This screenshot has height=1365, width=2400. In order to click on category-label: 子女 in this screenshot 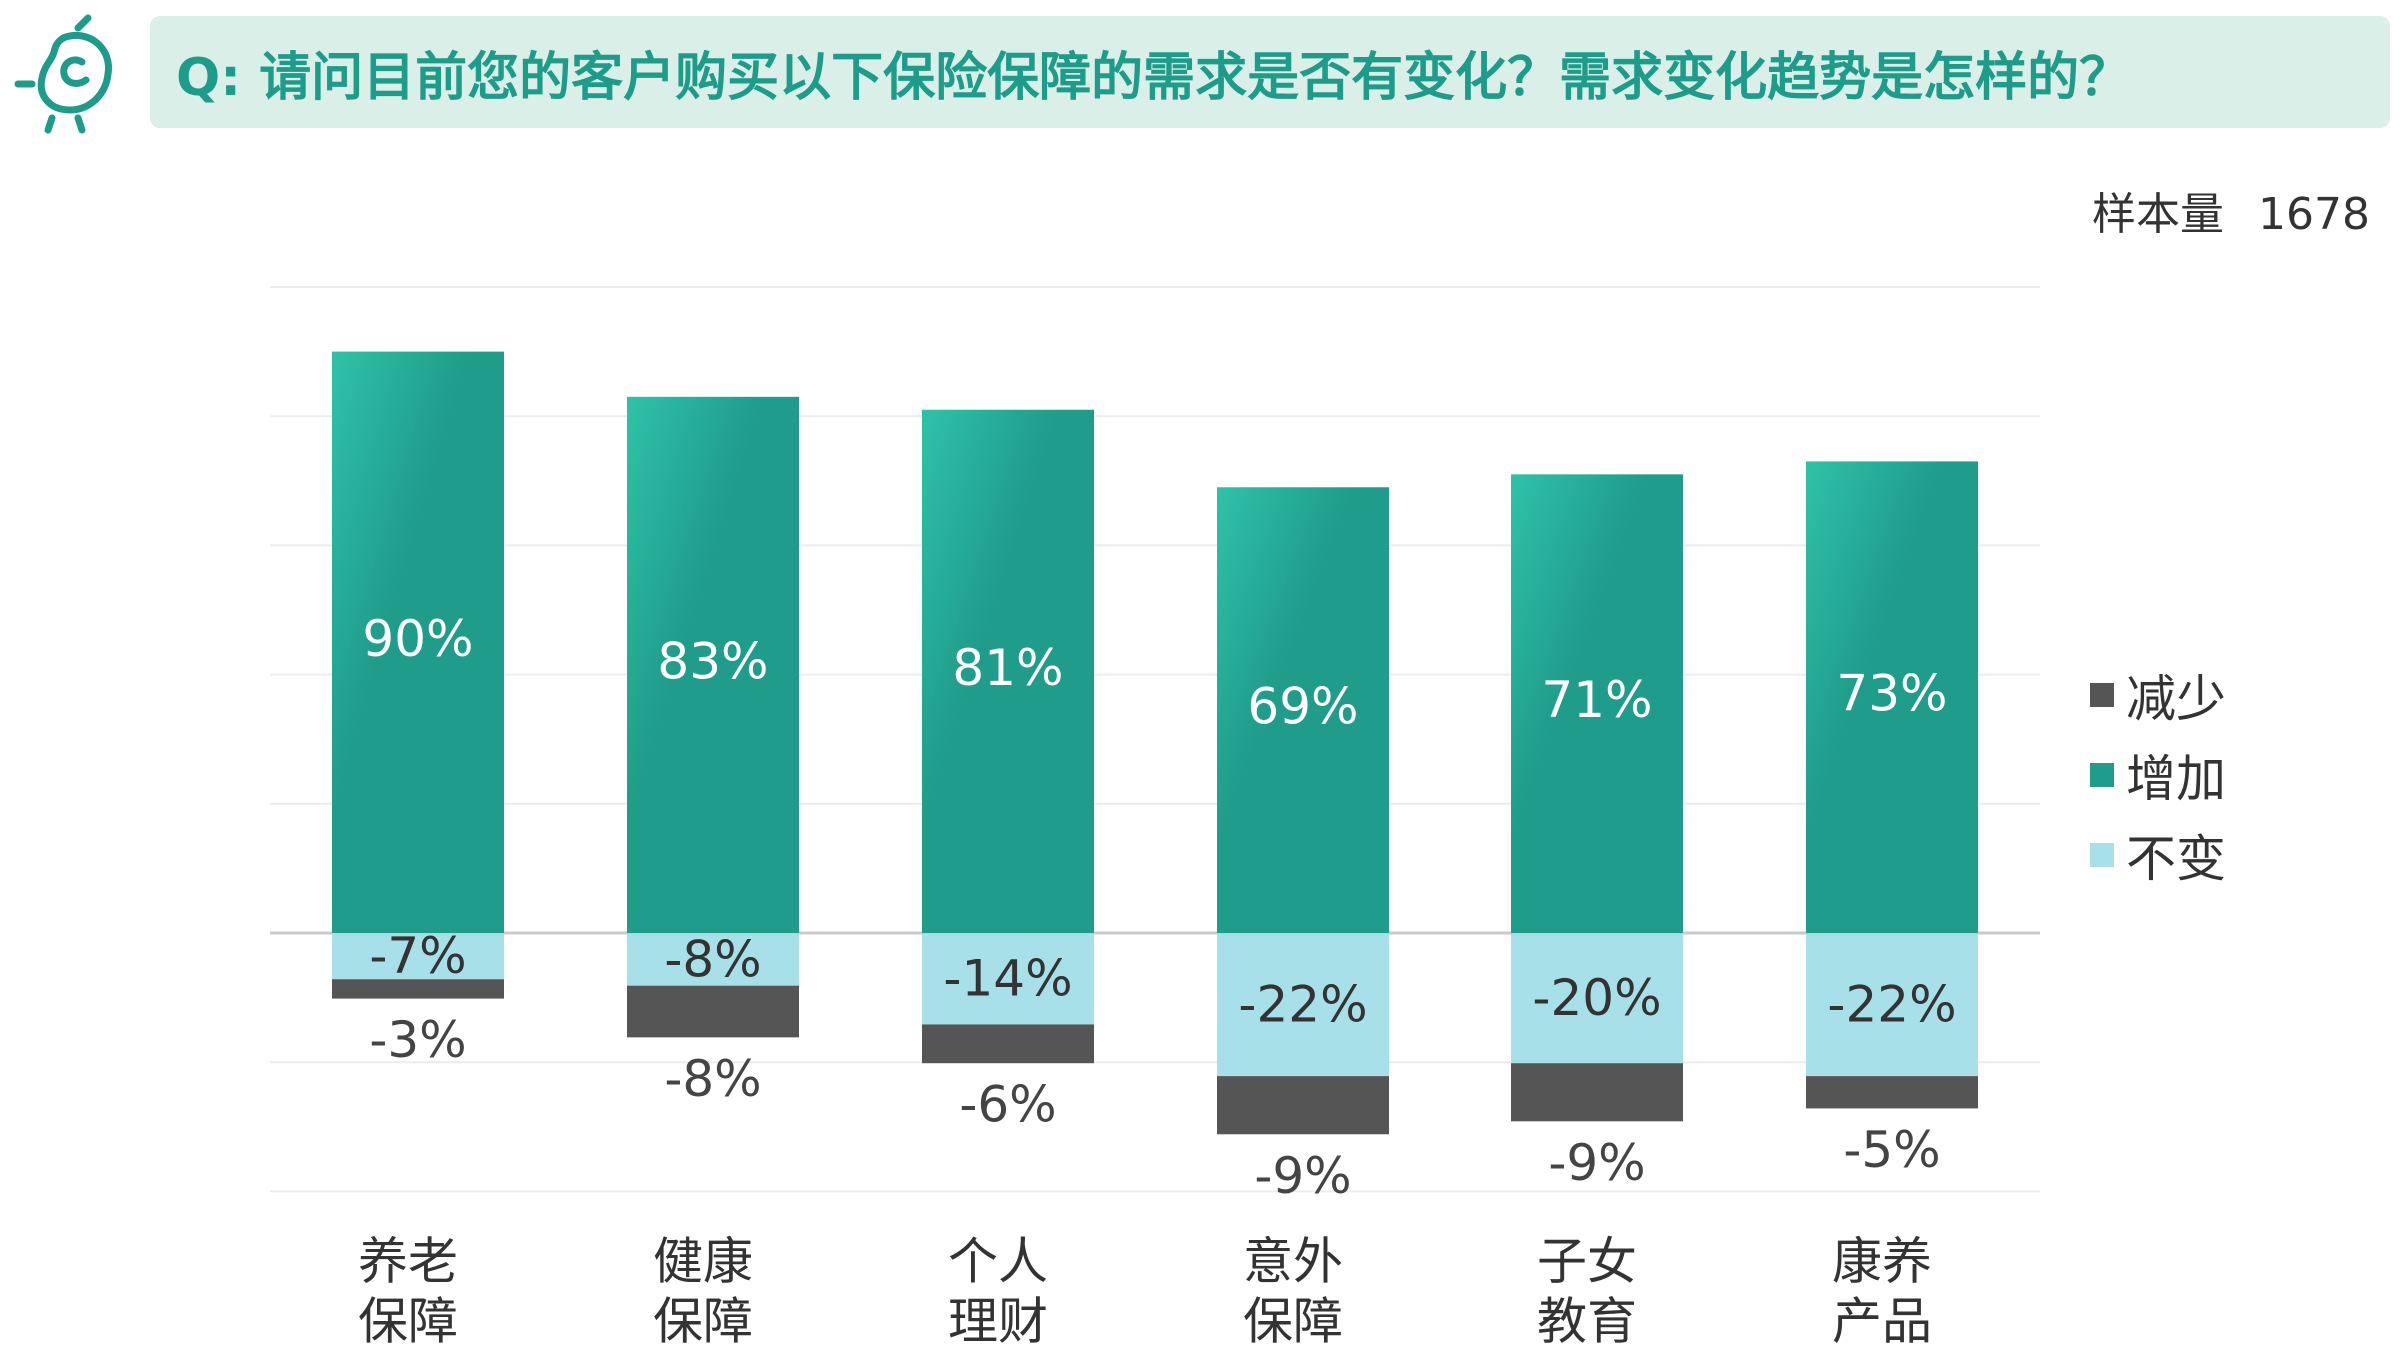, I will do `click(1587, 1262)`.